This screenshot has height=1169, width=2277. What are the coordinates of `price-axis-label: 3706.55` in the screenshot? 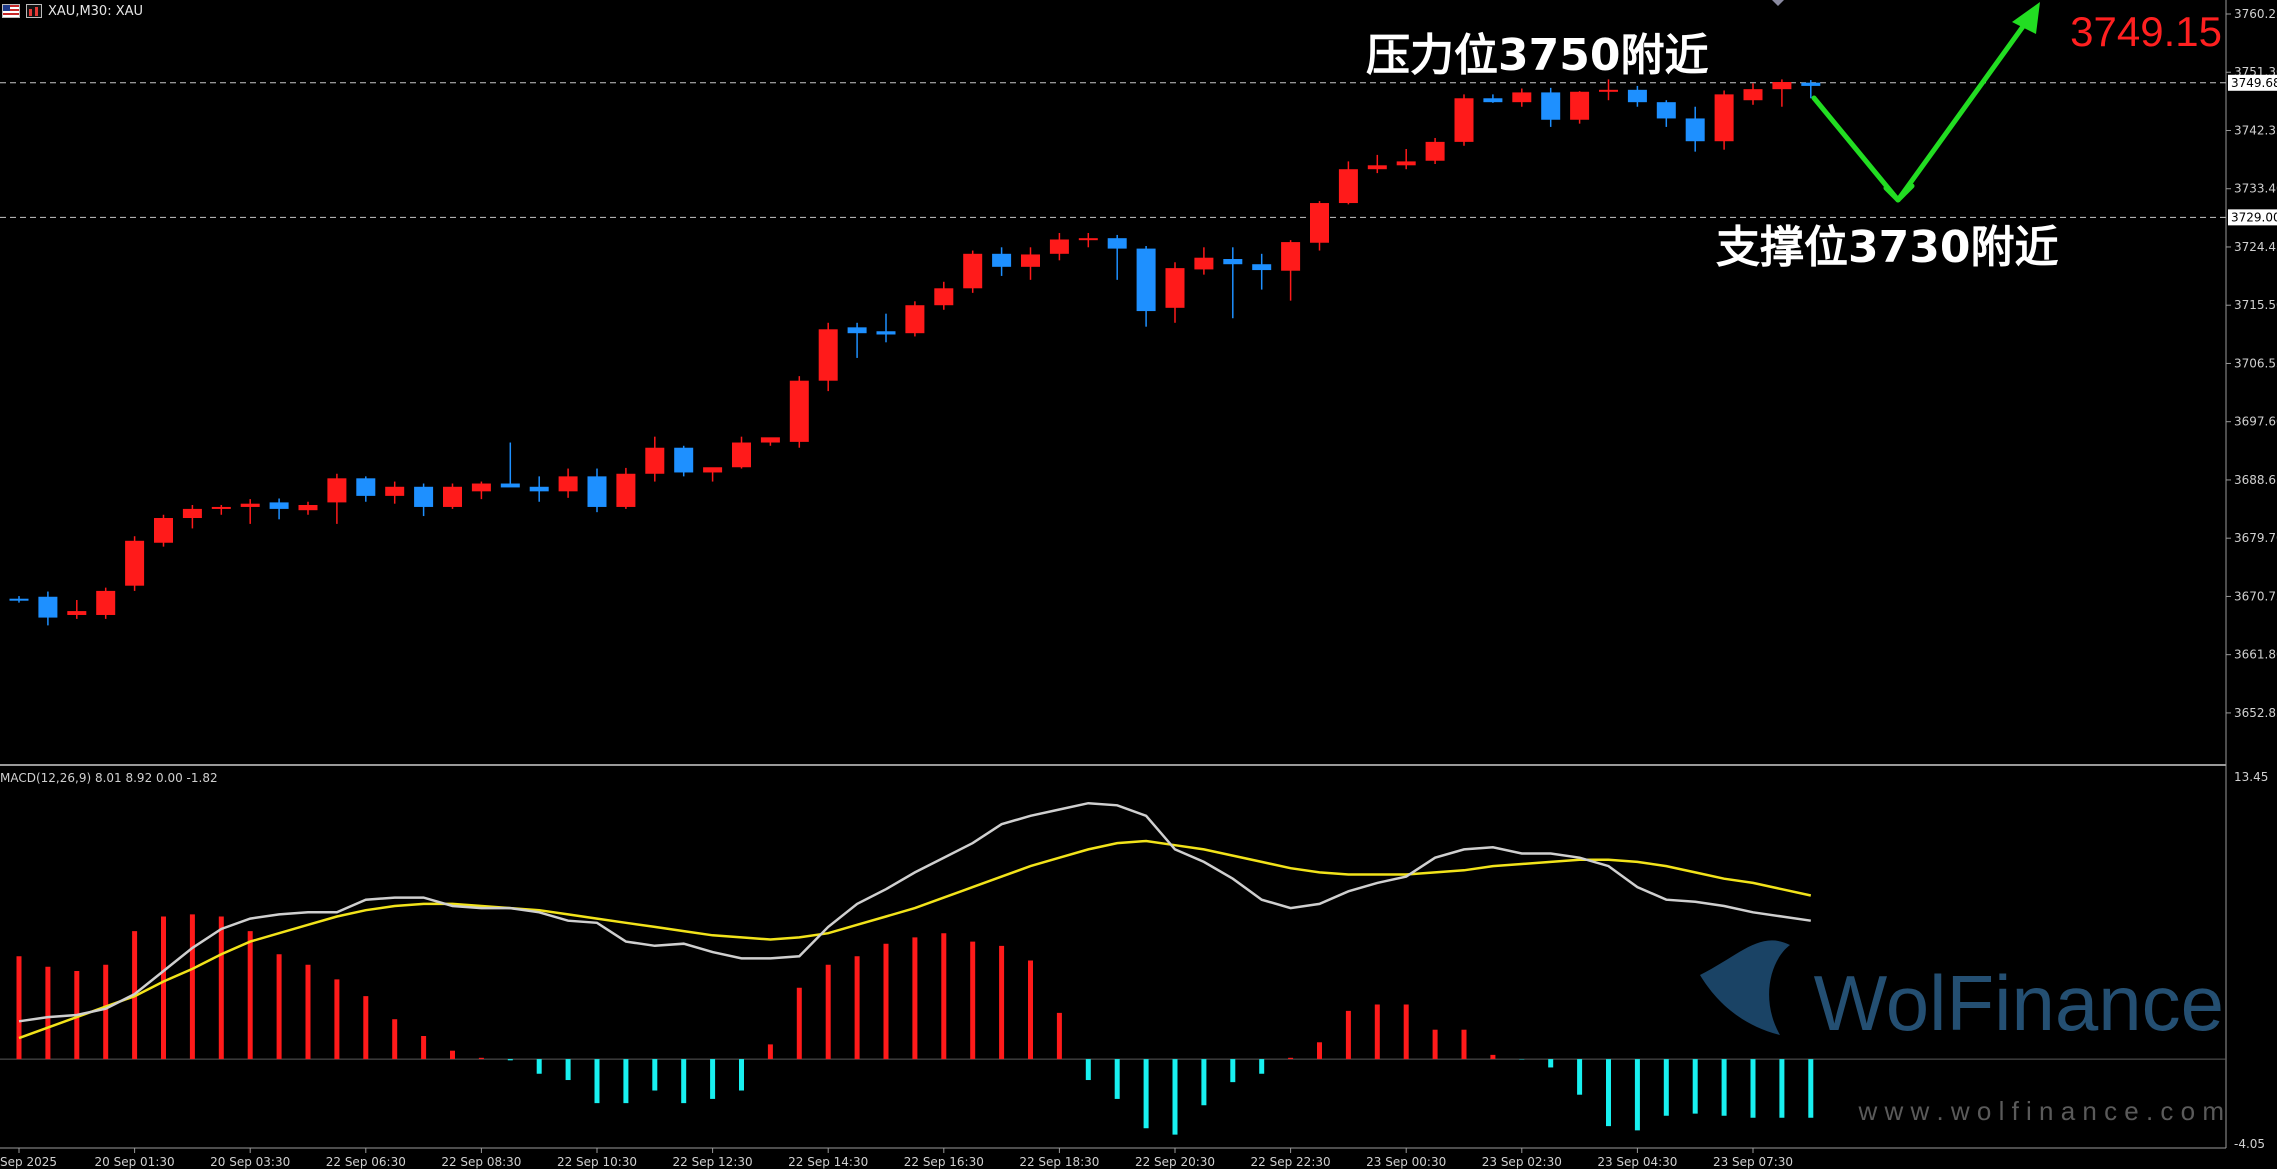 It's located at (2255, 363).